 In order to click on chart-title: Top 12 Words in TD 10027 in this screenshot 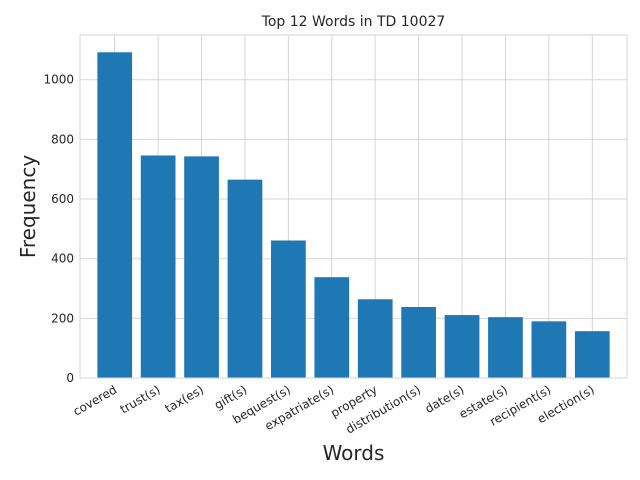, I will do `click(353, 22)`.